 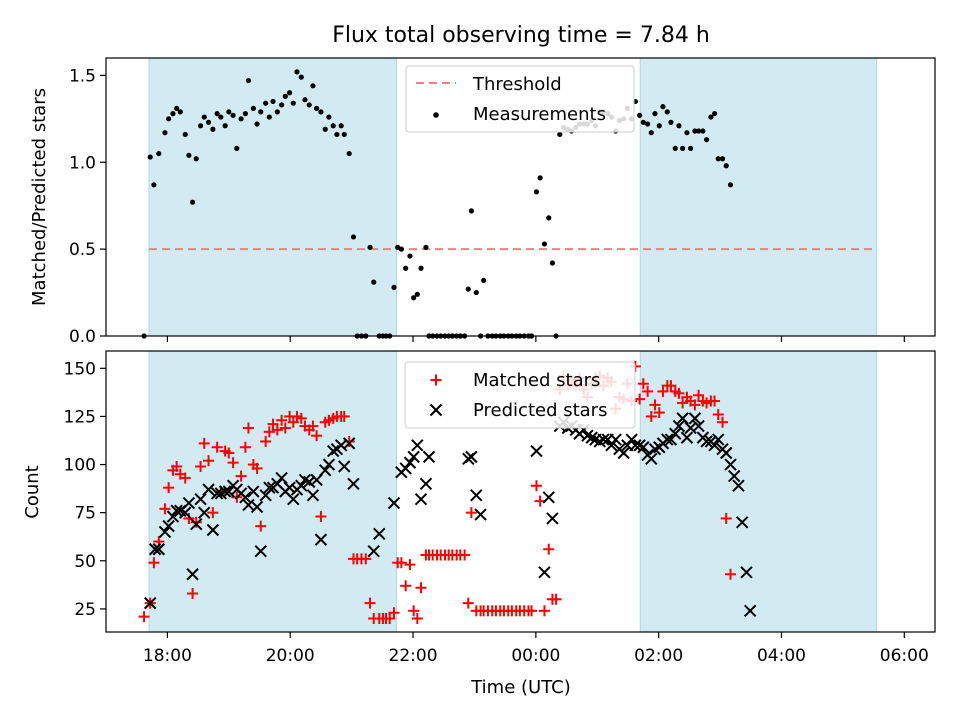 I want to click on predicted-stars-point-86-b, so click(x=623, y=453).